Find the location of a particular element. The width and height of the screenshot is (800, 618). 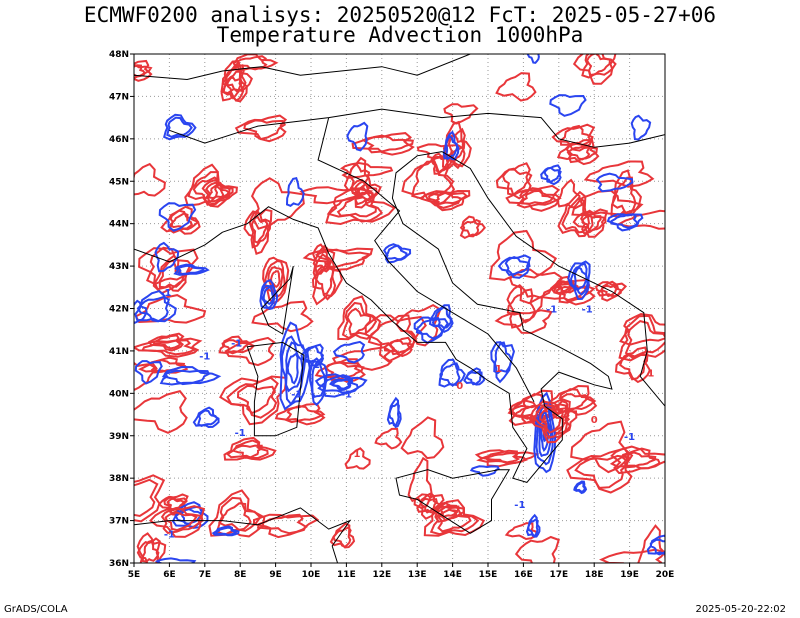

footer-credit: GrADS/COLA is located at coordinates (36, 609).